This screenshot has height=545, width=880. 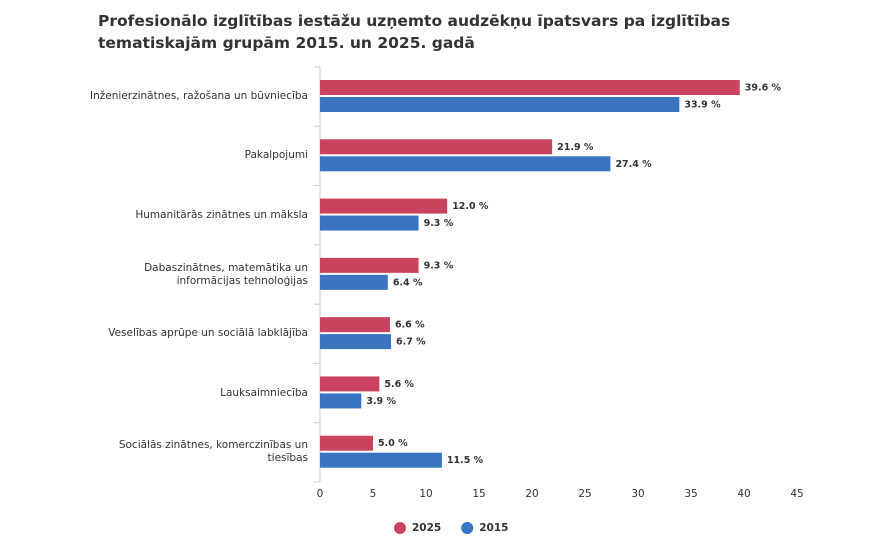 What do you see at coordinates (381, 401) in the screenshot?
I see `value-label: 3.9 %` at bounding box center [381, 401].